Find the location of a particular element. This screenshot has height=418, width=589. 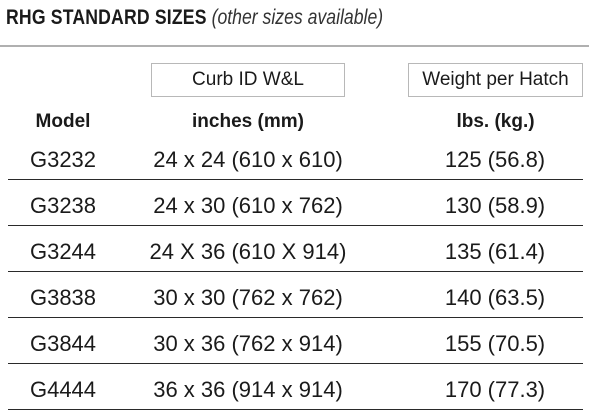

weight-cell: 130 (58.9) is located at coordinates (495, 205).